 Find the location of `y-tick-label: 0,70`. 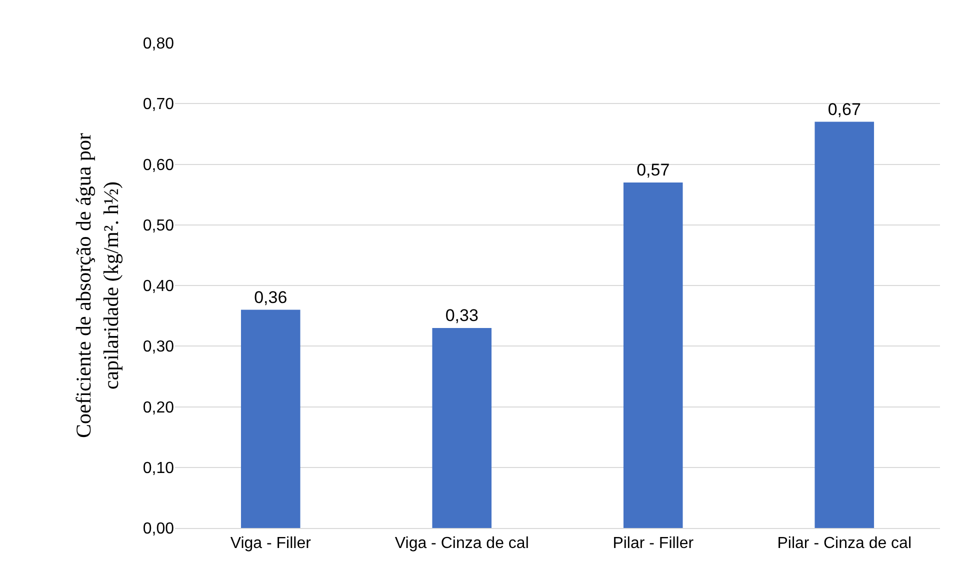

y-tick-label: 0,70 is located at coordinates (158, 105).